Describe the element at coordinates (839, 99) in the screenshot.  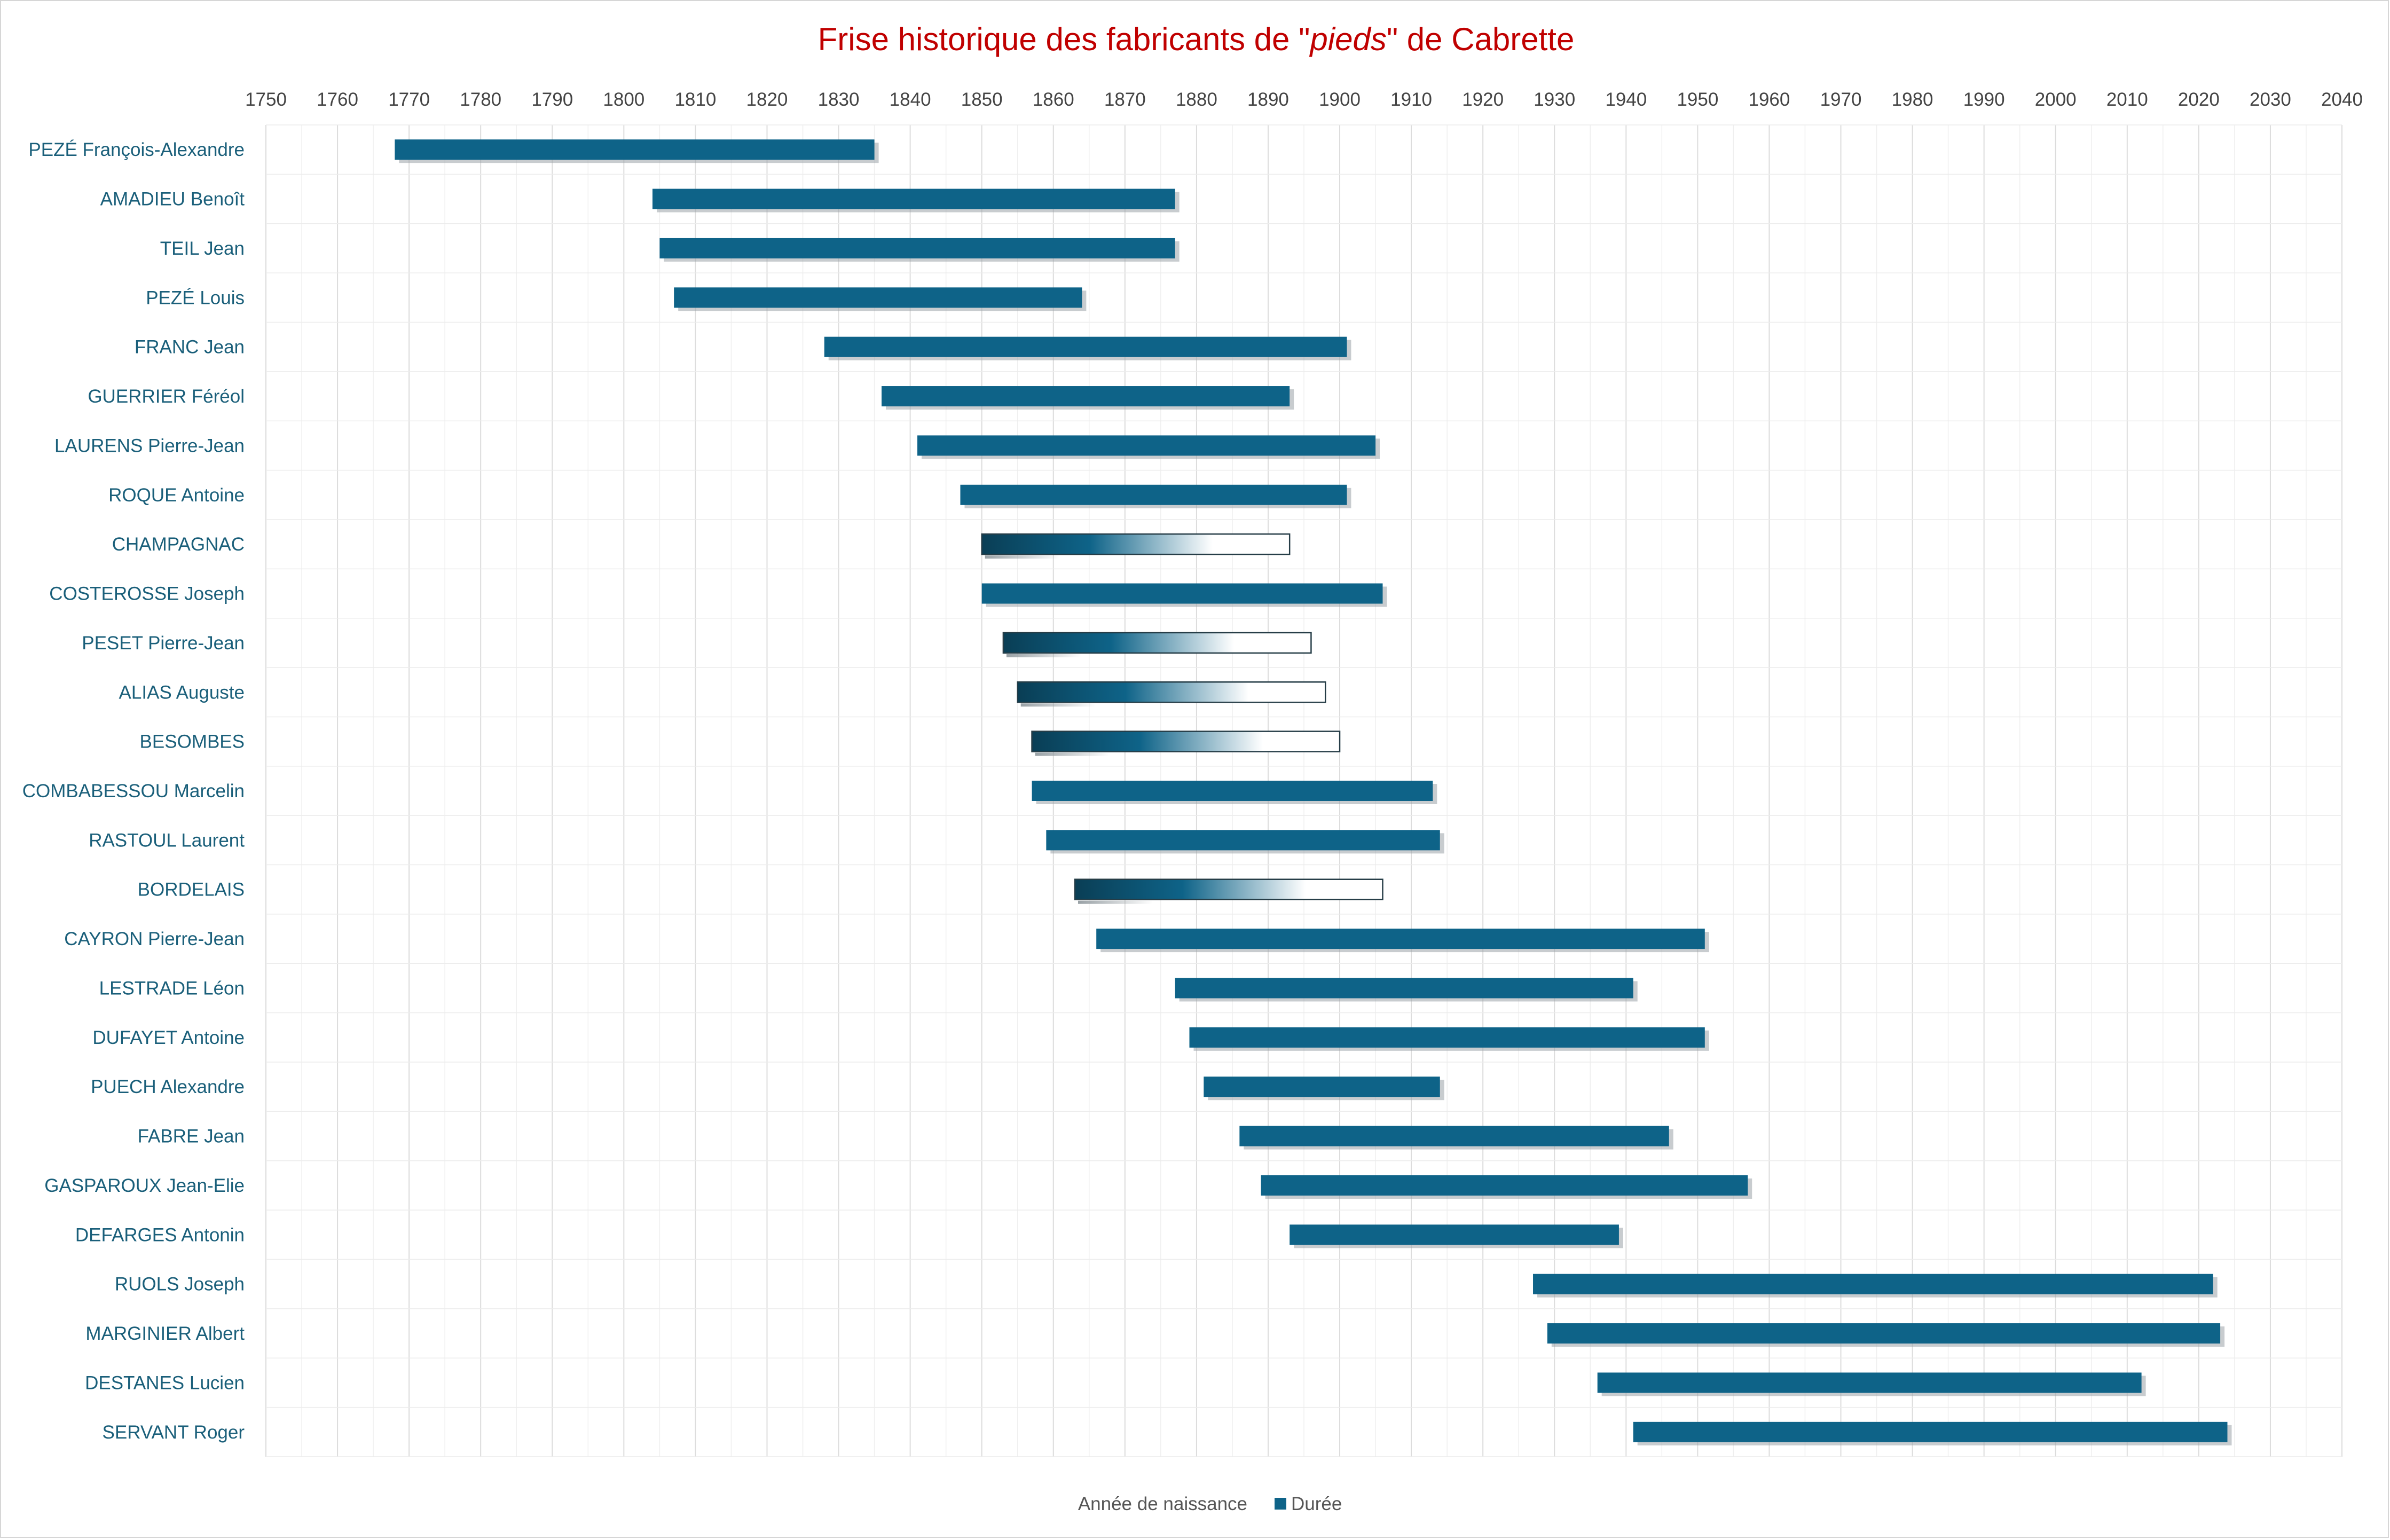
I see `x-tick-label: 1830` at that location.